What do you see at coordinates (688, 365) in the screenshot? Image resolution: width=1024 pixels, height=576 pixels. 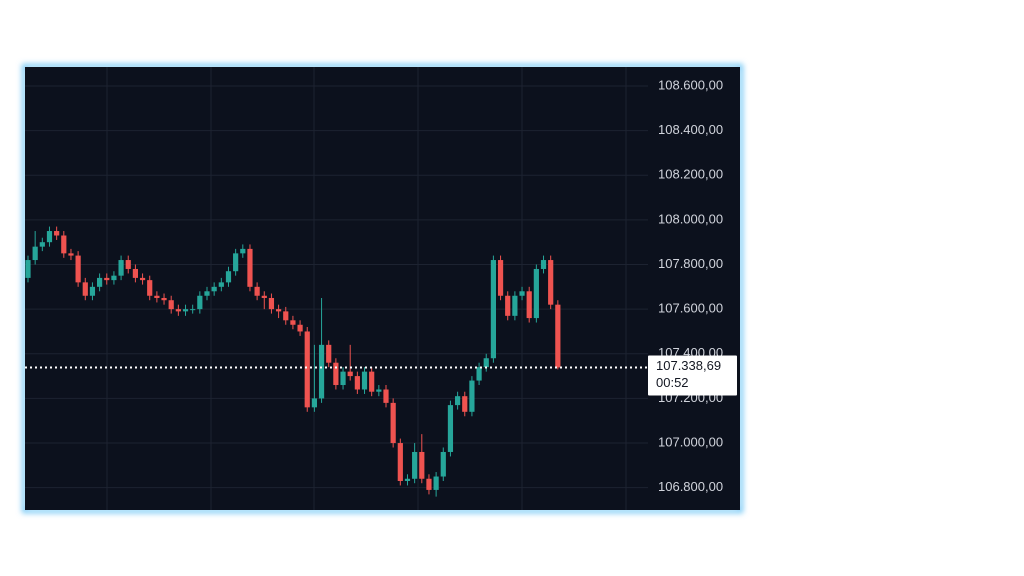 I see `last-price-label: 107.338,69` at bounding box center [688, 365].